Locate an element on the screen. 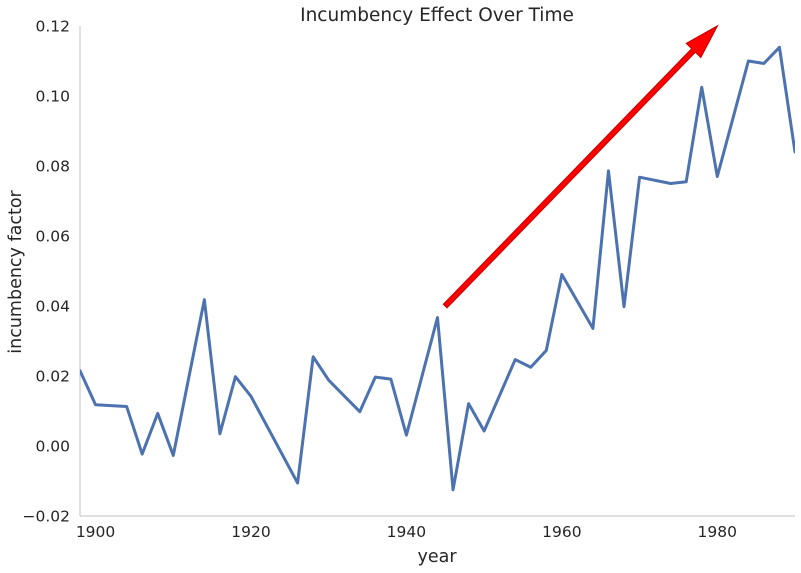 Image resolution: width=801 pixels, height=573 pixels. y-tick-label: 0.12 is located at coordinates (52, 27).